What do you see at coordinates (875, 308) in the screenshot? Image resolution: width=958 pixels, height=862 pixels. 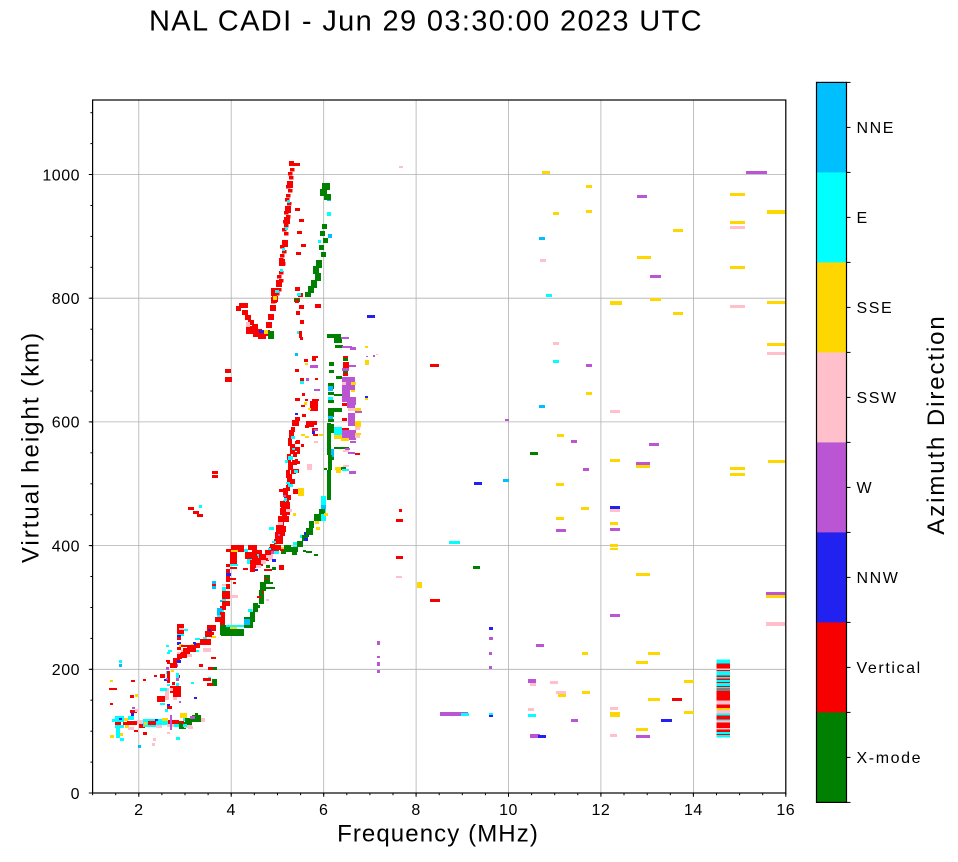 I see `svg-text: SSE` at bounding box center [875, 308].